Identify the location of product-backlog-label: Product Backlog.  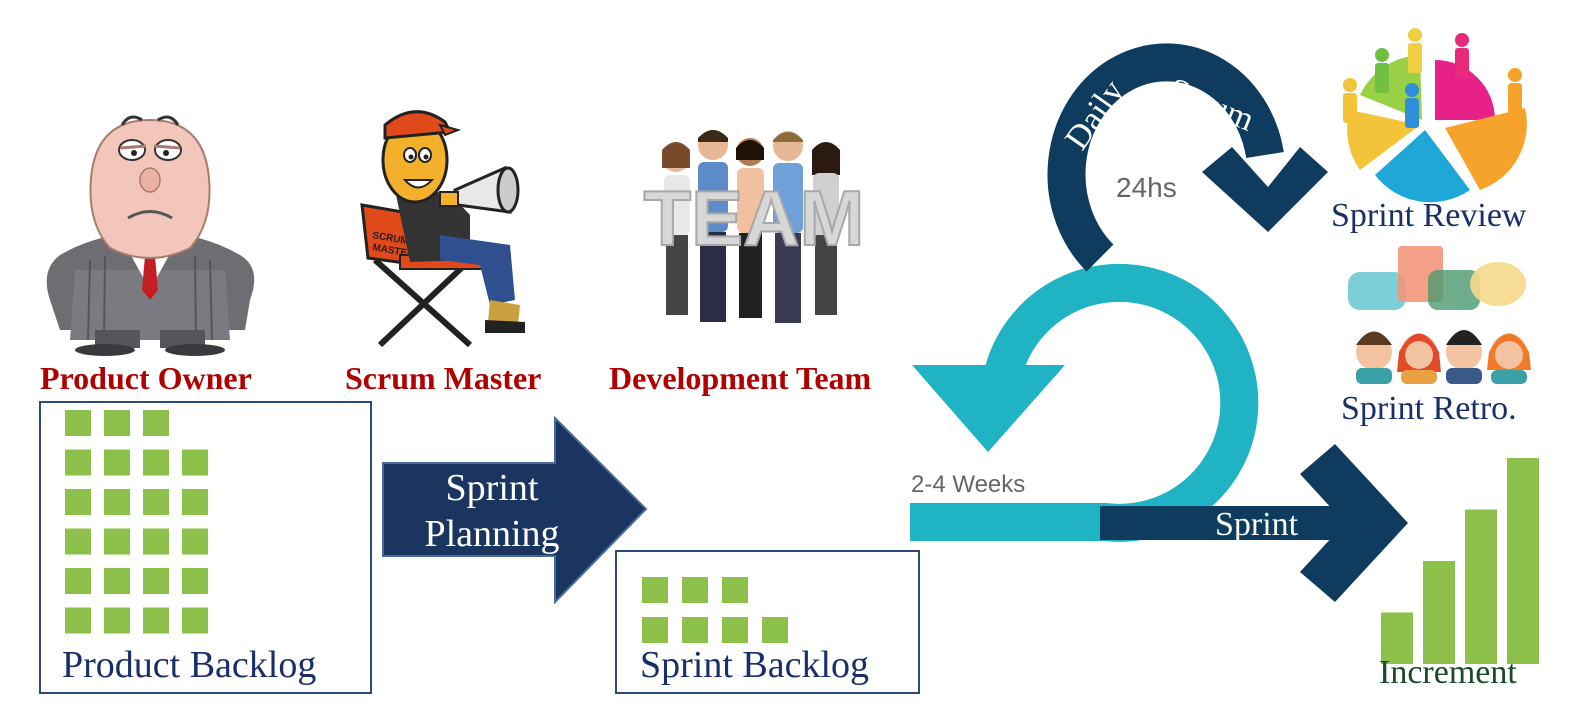
(189, 665).